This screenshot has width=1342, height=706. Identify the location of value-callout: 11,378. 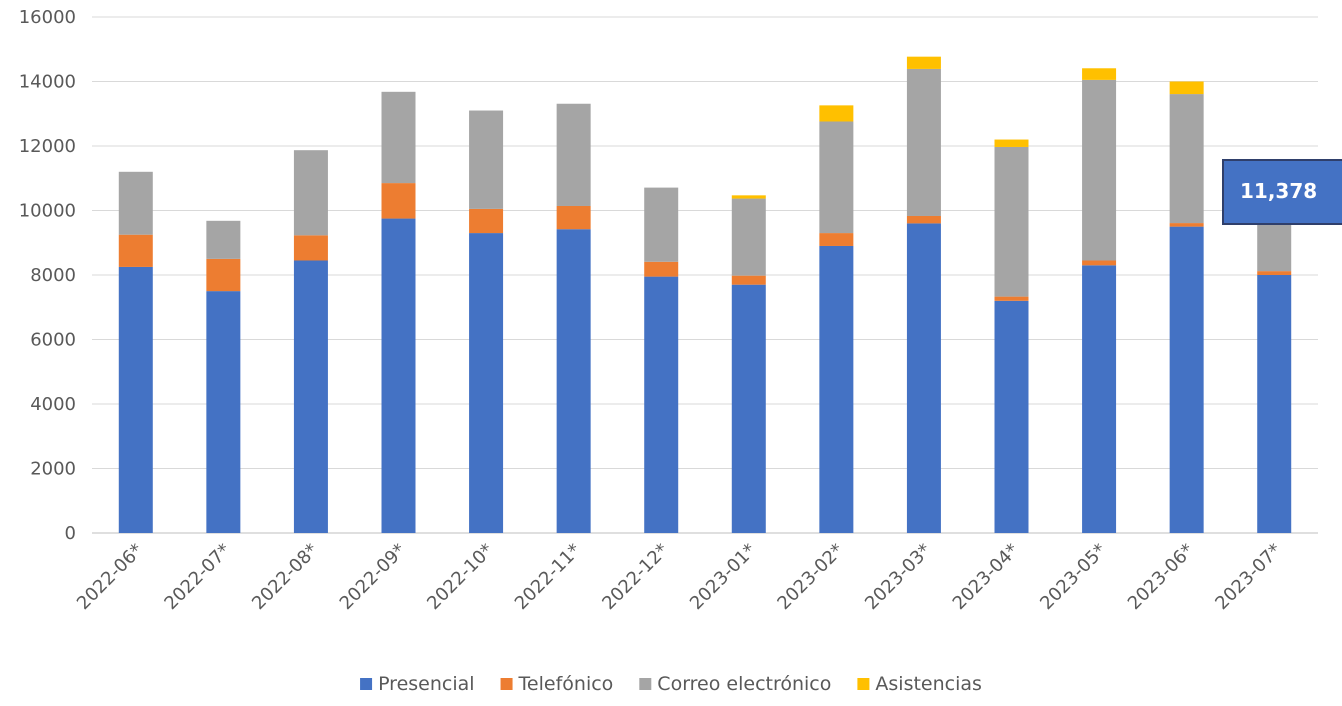
(1282, 192).